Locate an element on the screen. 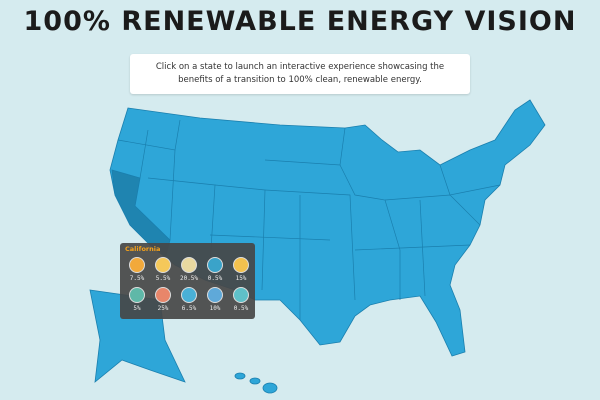 This screenshot has height=400, width=600. page-title: 100% RENEWABLE ENERGY VISION is located at coordinates (300, 21).